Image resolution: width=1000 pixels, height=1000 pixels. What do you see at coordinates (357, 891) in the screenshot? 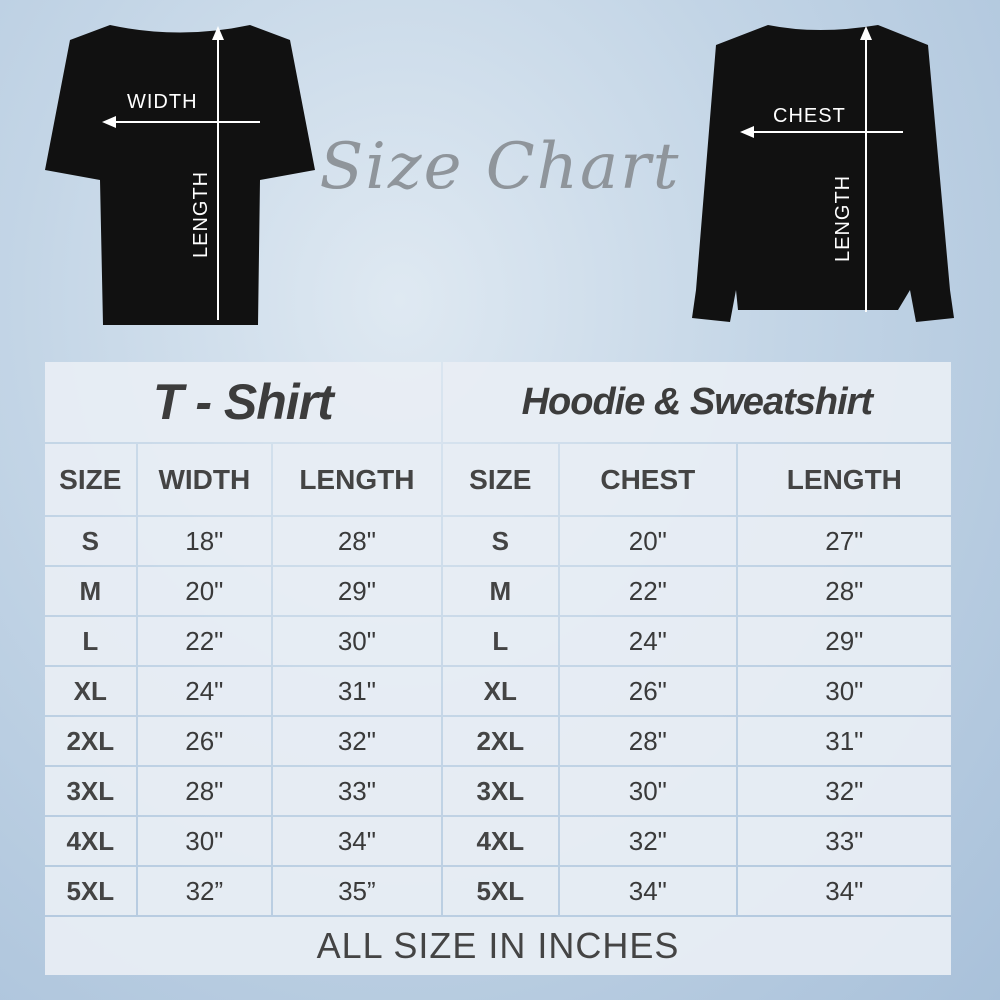
I see `measurement-cell: 35”` at bounding box center [357, 891].